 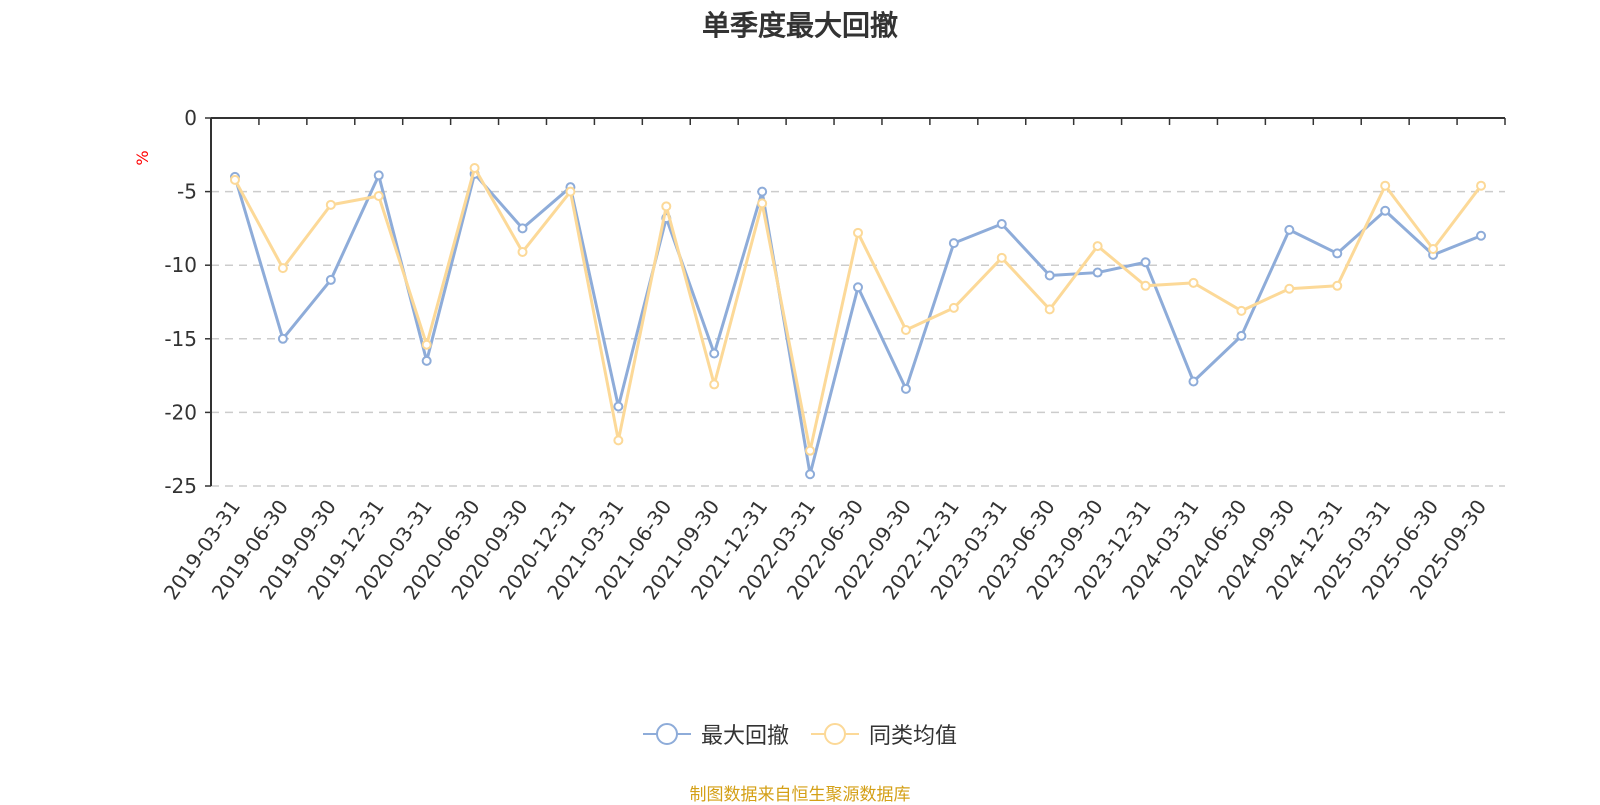 What do you see at coordinates (799, 25) in the screenshot?
I see `chart-title: 单季度最大回撤` at bounding box center [799, 25].